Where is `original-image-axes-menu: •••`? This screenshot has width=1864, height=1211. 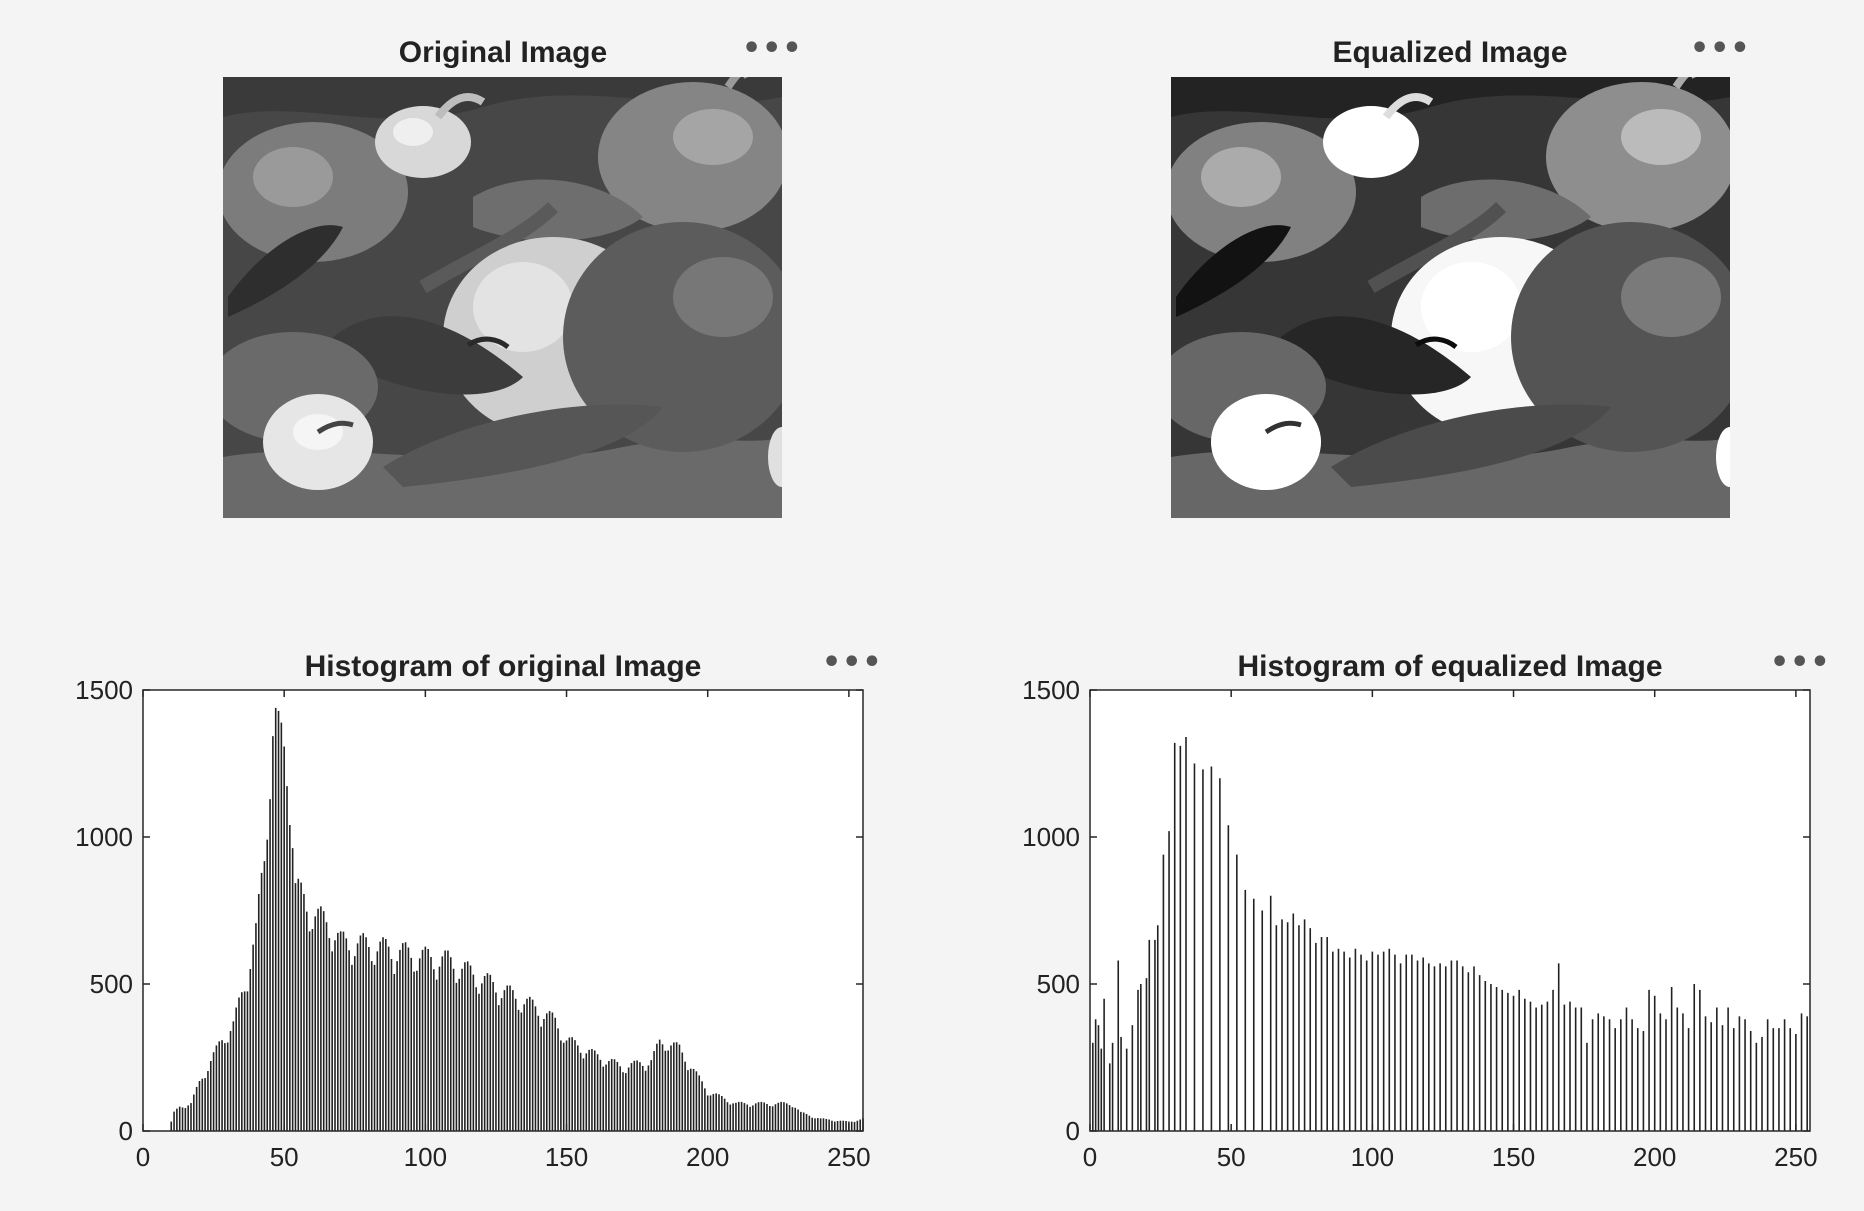
original-image-axes-menu: ••• is located at coordinates (772, 48).